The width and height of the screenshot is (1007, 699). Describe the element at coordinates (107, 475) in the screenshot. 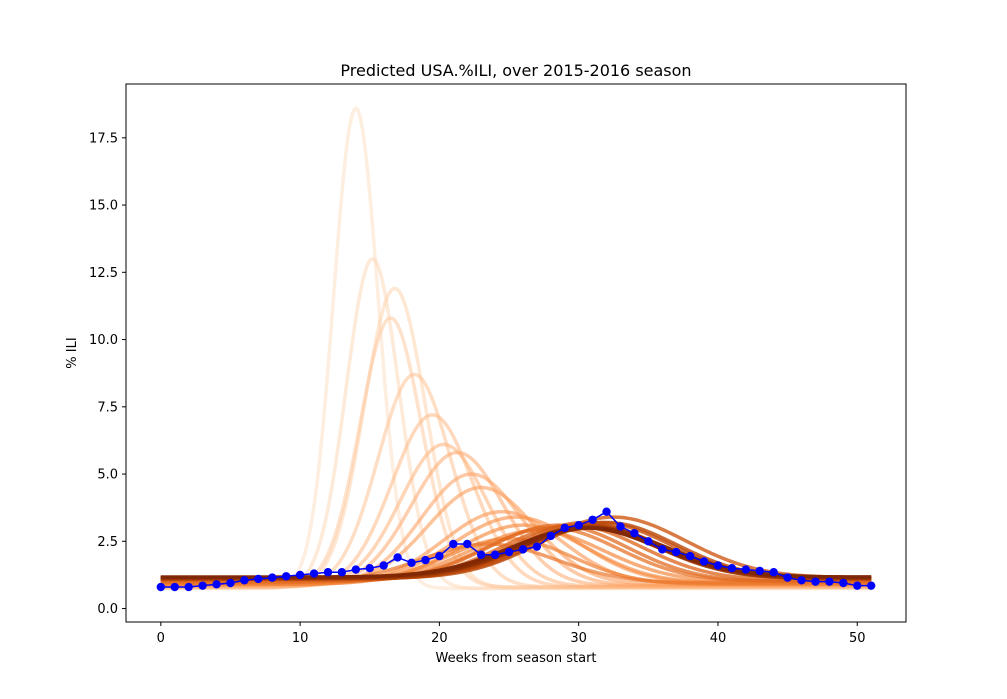

I see `y-tick-label-5: 5.0` at that location.